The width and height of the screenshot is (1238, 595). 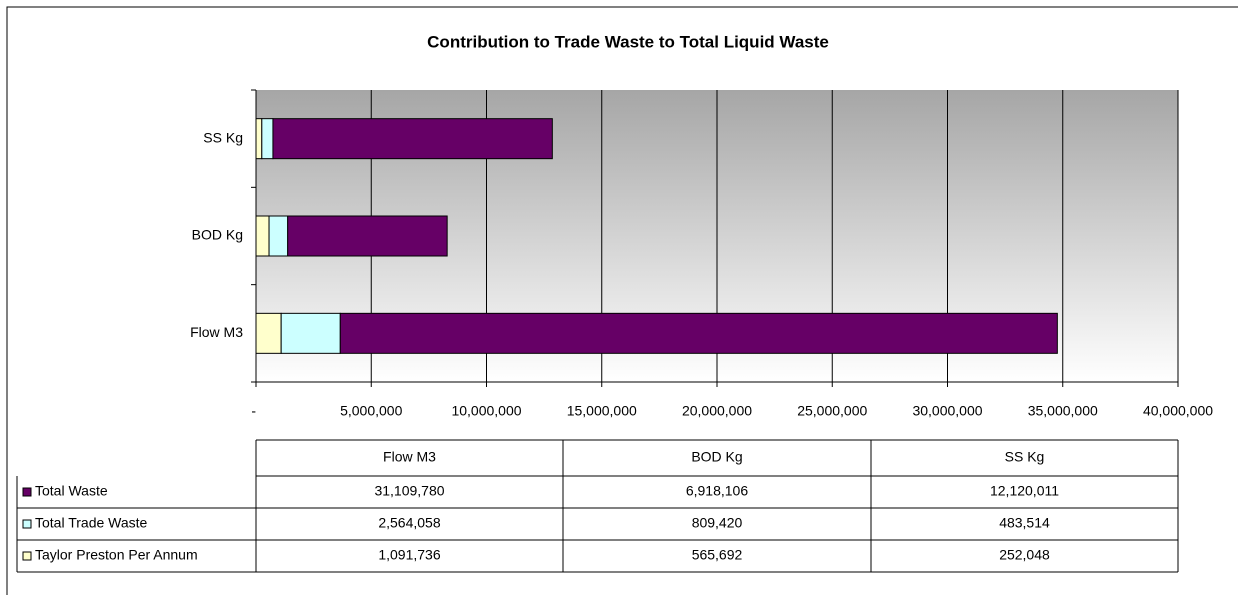 What do you see at coordinates (947, 411) in the screenshot?
I see `x-tick-label: 30,000,000` at bounding box center [947, 411].